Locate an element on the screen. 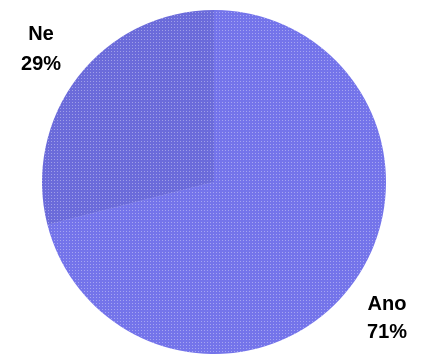 Image resolution: width=422 pixels, height=354 pixels. slice-value-ano: 71% is located at coordinates (387, 332).